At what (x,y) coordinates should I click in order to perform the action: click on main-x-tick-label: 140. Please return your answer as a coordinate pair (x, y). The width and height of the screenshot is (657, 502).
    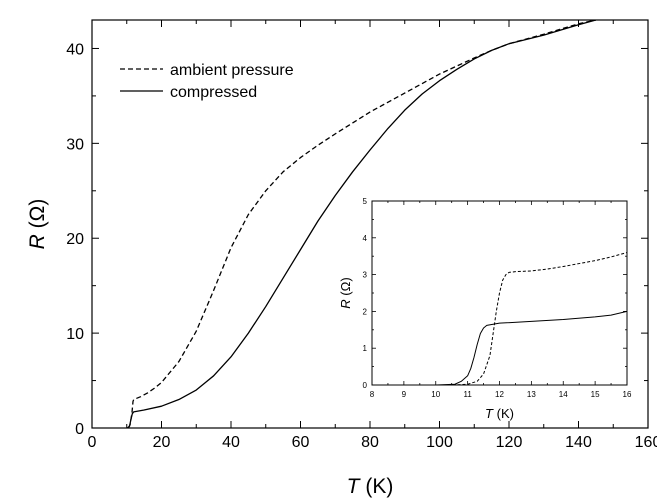
    Looking at the image, I should click on (578, 442).